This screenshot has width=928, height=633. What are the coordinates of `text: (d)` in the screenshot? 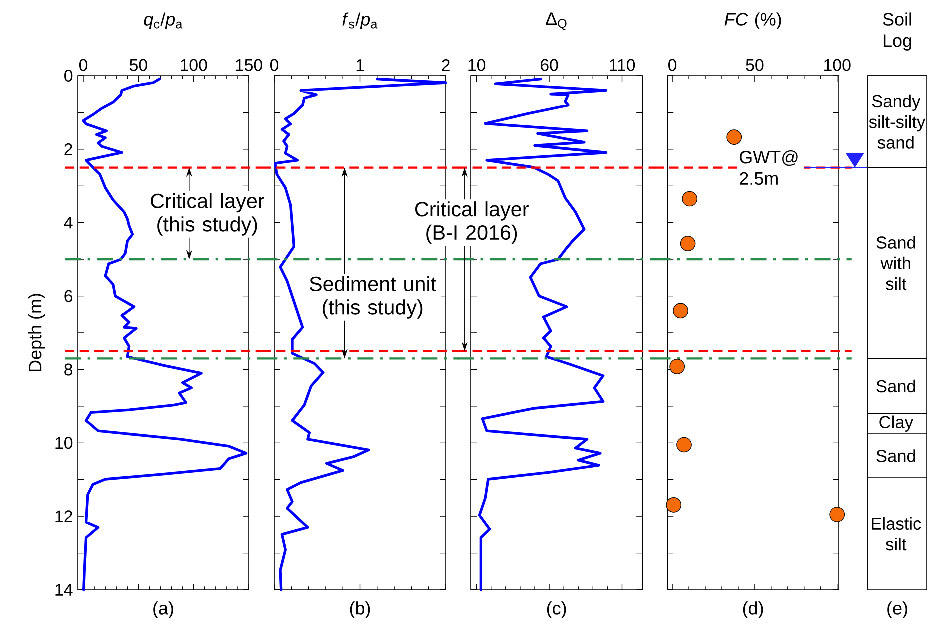 It's located at (753, 610).